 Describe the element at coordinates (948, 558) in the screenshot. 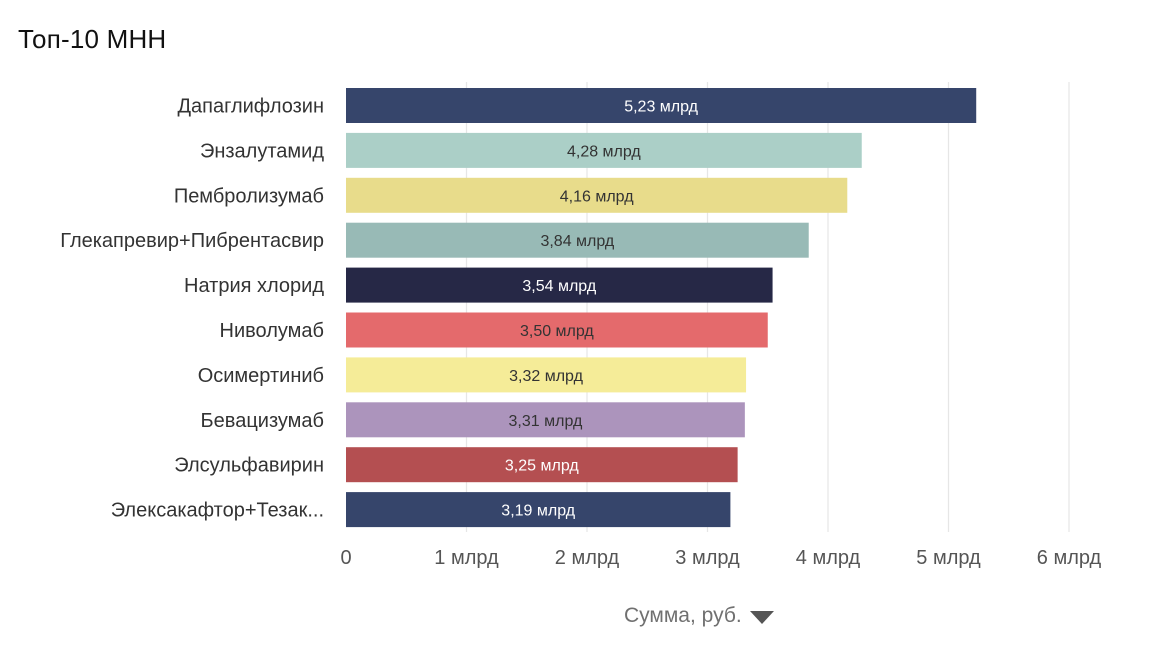

I see `x-tick-label: 5 млрд` at that location.